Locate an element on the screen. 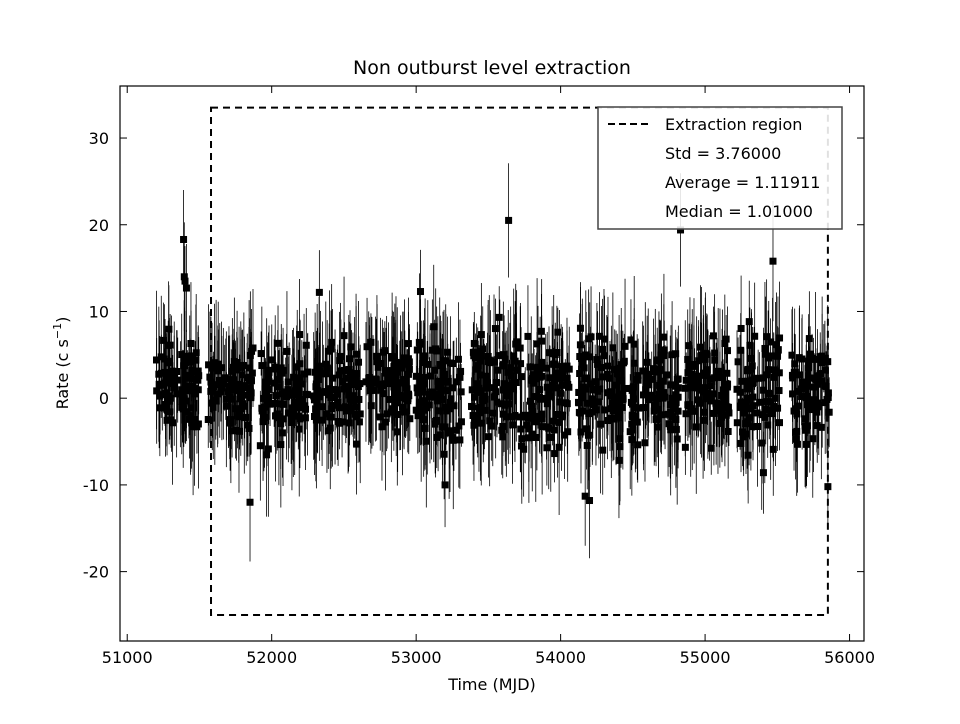 The height and width of the screenshot is (724, 960). y-tick-label: 20 is located at coordinates (99, 225).